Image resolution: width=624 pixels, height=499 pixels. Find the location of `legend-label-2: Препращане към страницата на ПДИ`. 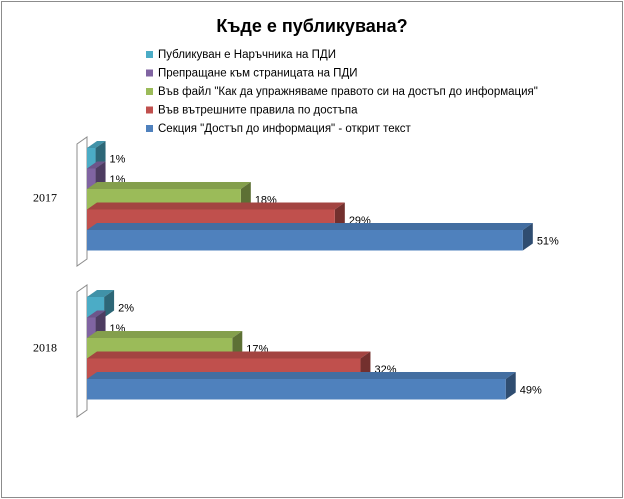

legend-label-2: Препращане към страницата на ПДИ is located at coordinates (258, 74).